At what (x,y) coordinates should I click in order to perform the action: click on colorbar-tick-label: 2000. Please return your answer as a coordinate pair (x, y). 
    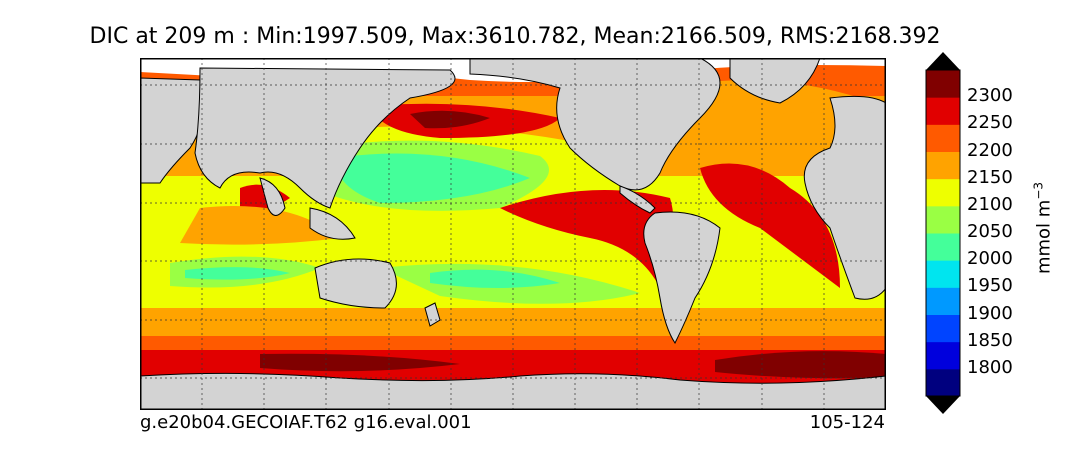
    Looking at the image, I should click on (990, 259).